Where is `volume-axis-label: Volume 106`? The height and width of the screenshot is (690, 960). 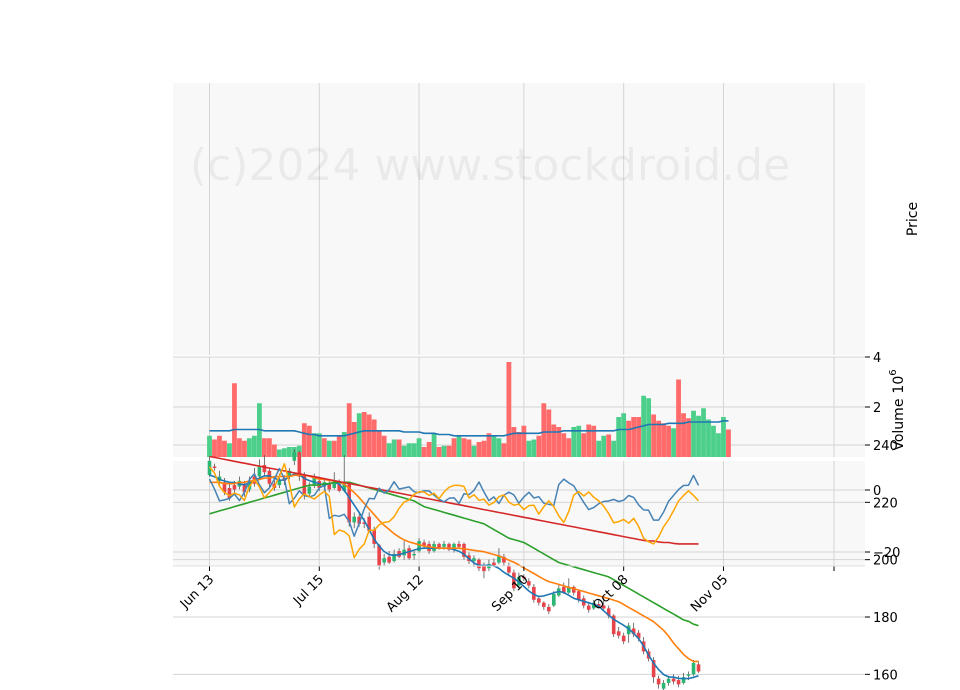
volume-axis-label: Volume 106 is located at coordinates (897, 409).